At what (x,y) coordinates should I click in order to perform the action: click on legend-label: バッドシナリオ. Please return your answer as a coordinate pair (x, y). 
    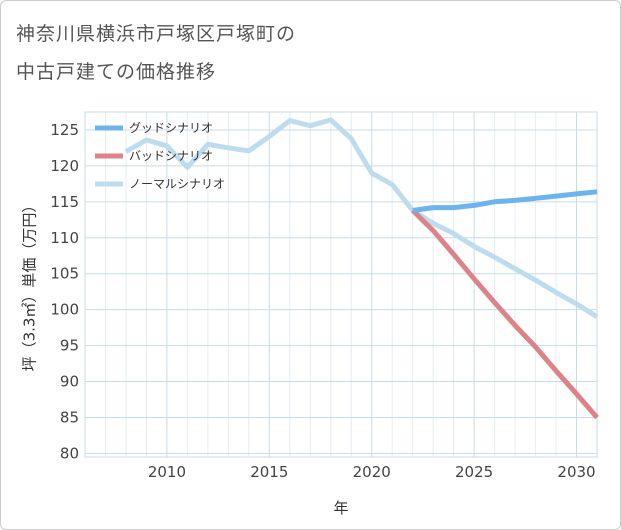
    Looking at the image, I should click on (171, 156).